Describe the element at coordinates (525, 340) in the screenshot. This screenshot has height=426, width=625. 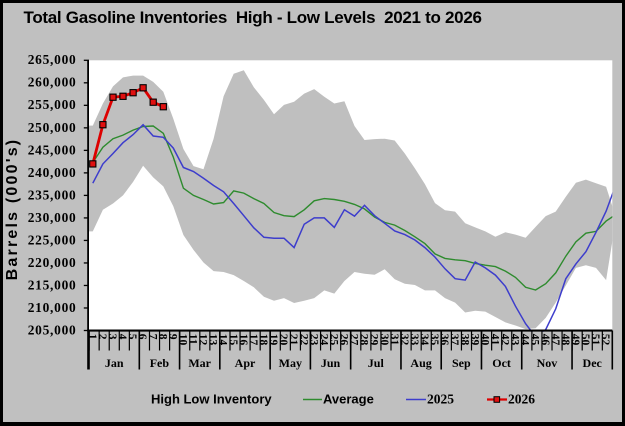
I see `svg-text: 44` at that location.